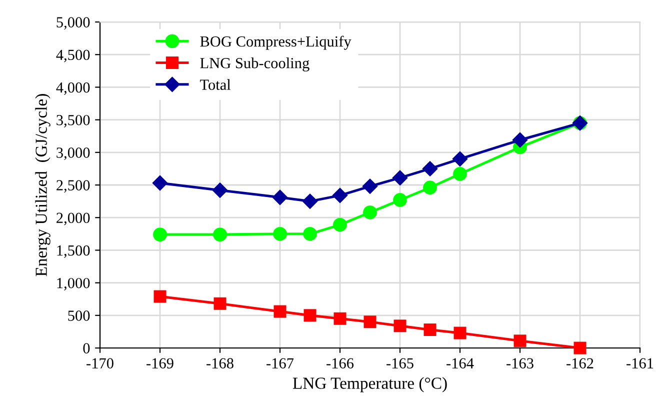 The height and width of the screenshot is (407, 656). What do you see at coordinates (73, 219) in the screenshot?
I see `y-tick-label: 2,000` at bounding box center [73, 219].